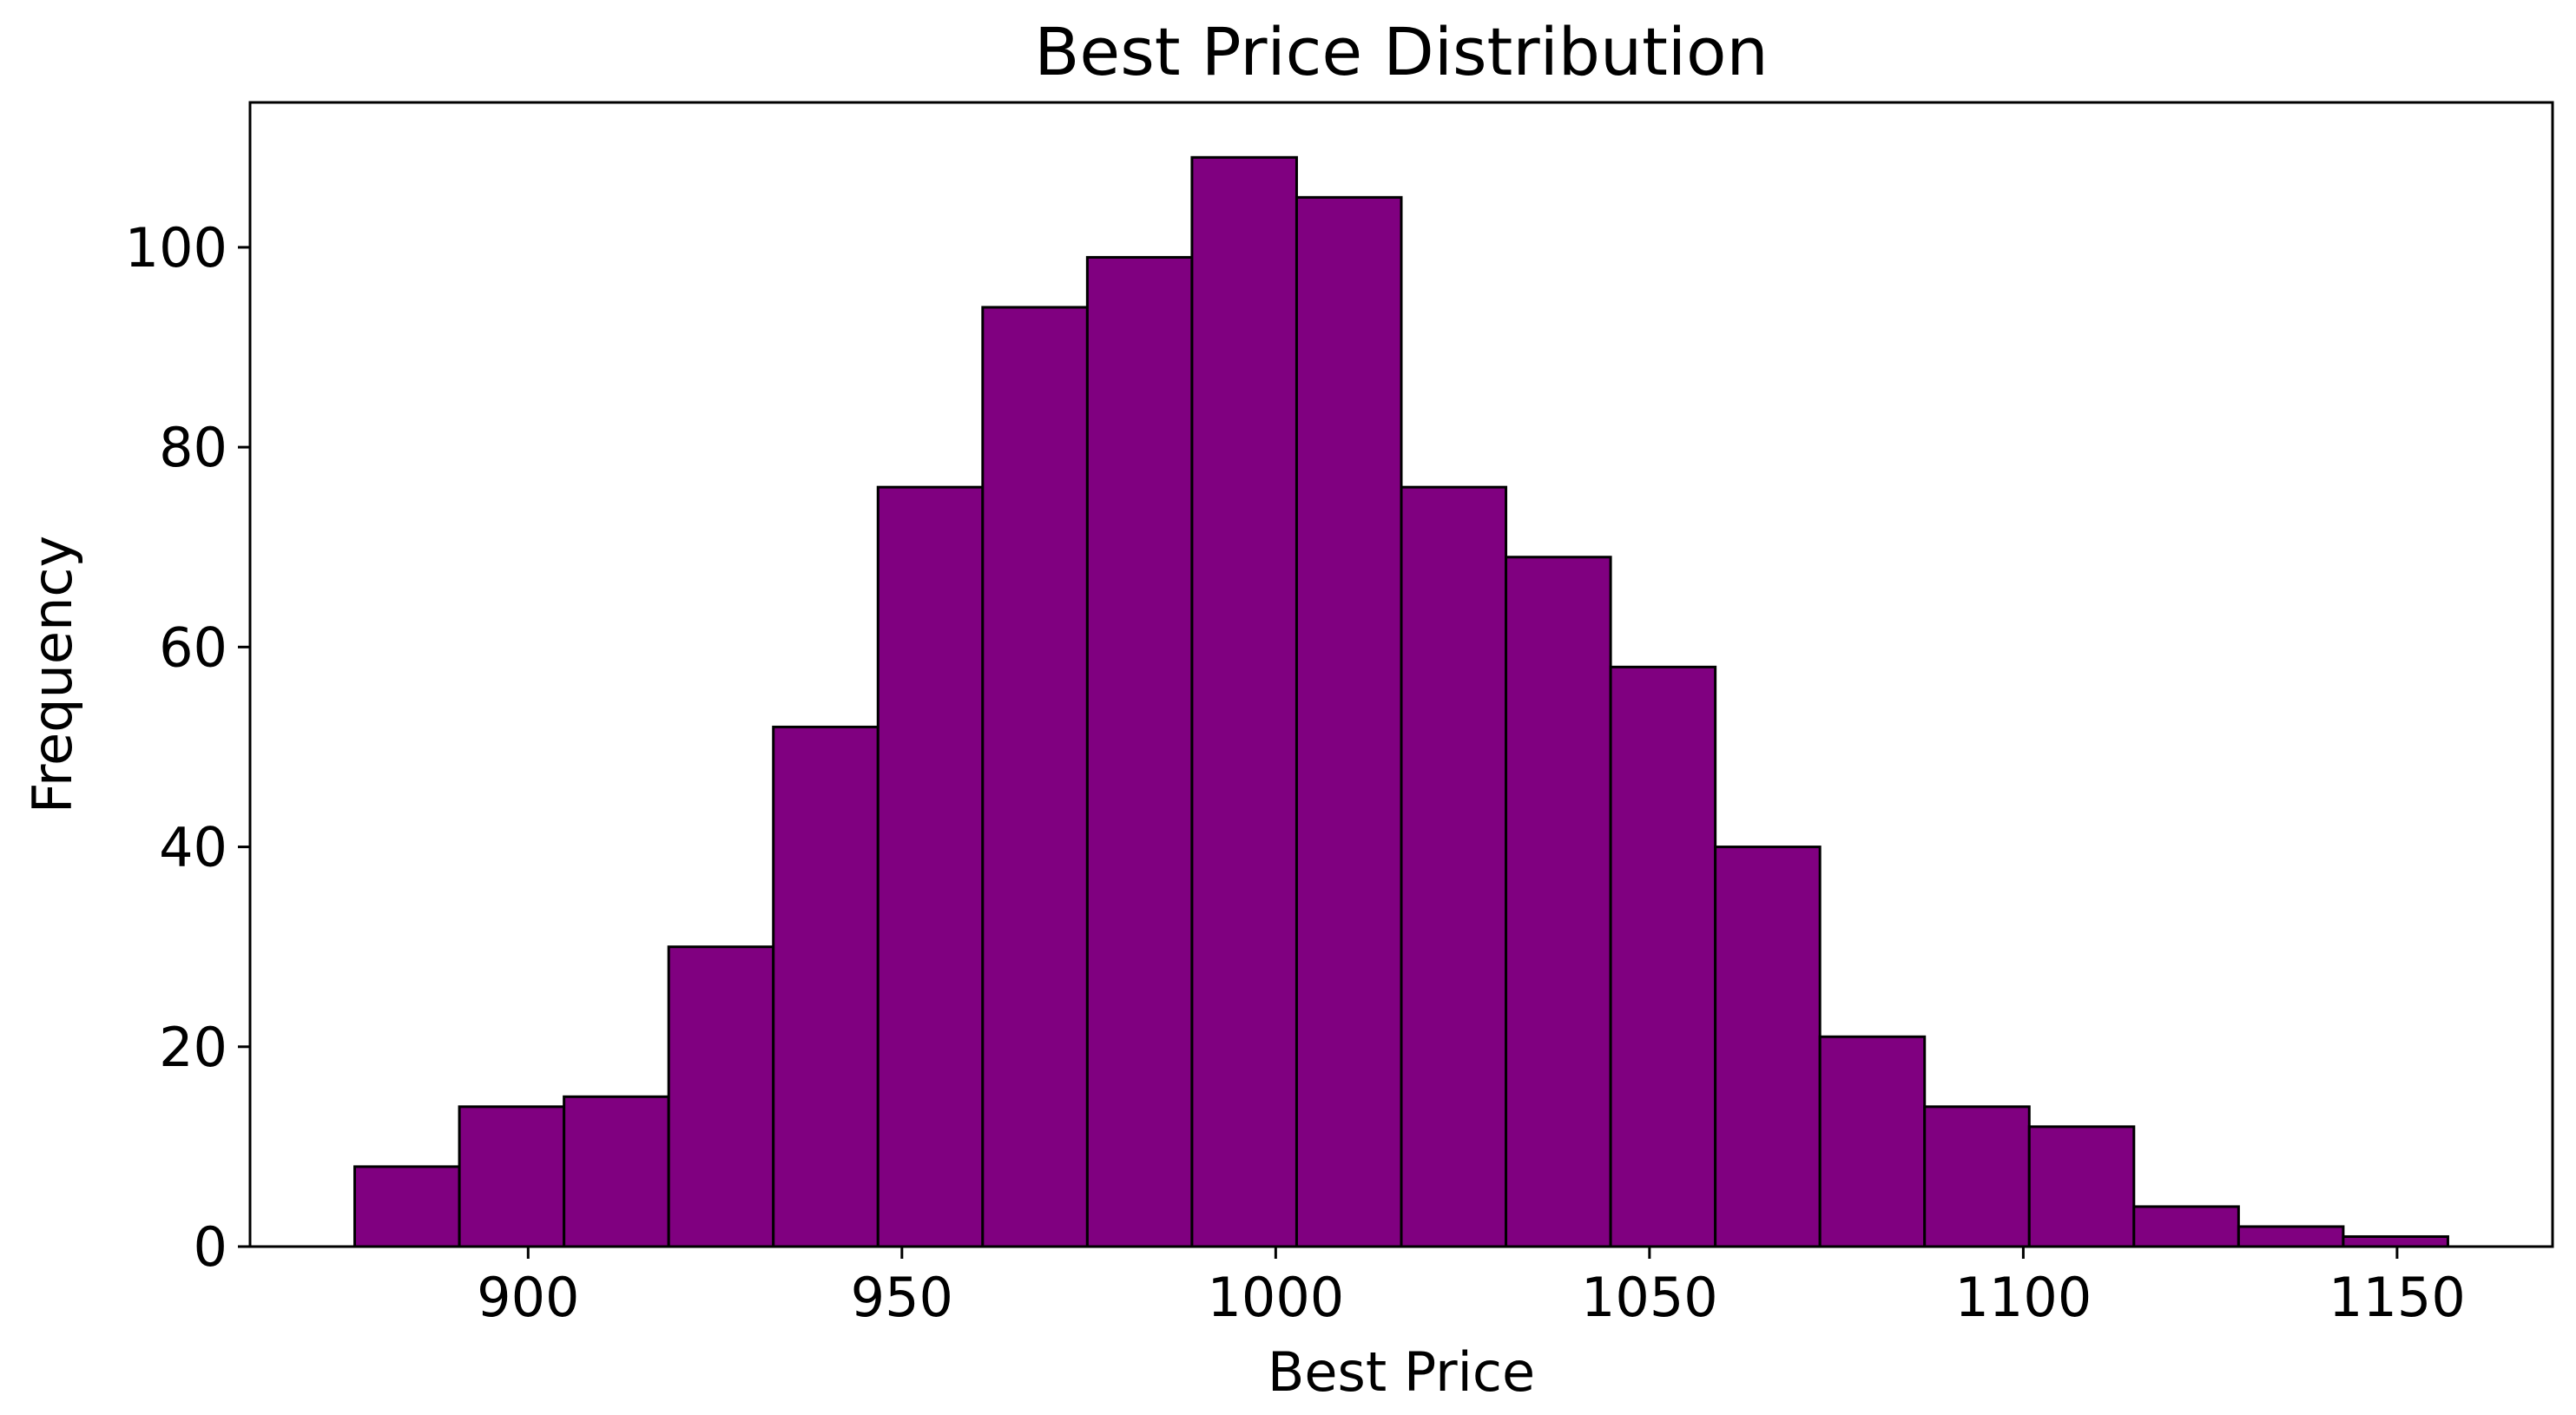 Image resolution: width=2576 pixels, height=1415 pixels. What do you see at coordinates (210, 1247) in the screenshot?
I see `y-tick-label: 0` at bounding box center [210, 1247].